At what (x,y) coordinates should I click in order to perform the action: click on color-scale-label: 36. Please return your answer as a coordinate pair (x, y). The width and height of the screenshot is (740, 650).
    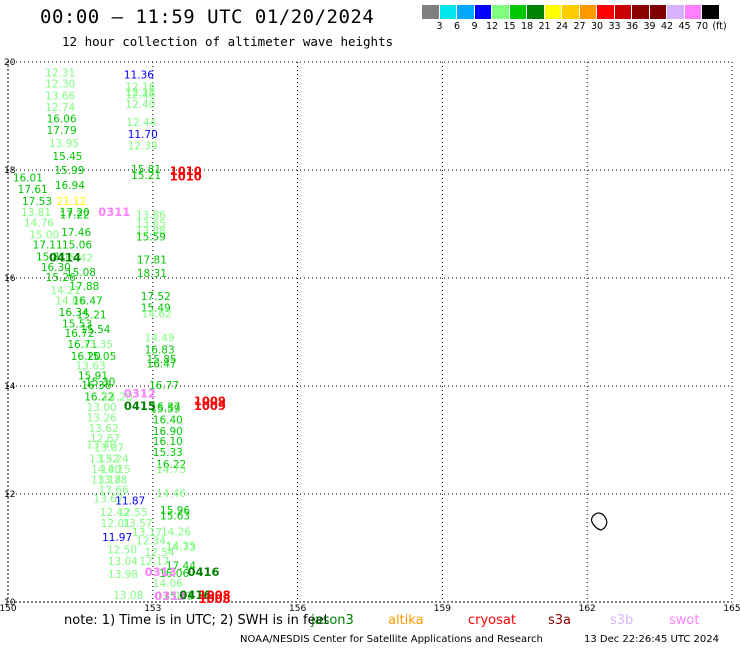
    Looking at the image, I should click on (632, 26).